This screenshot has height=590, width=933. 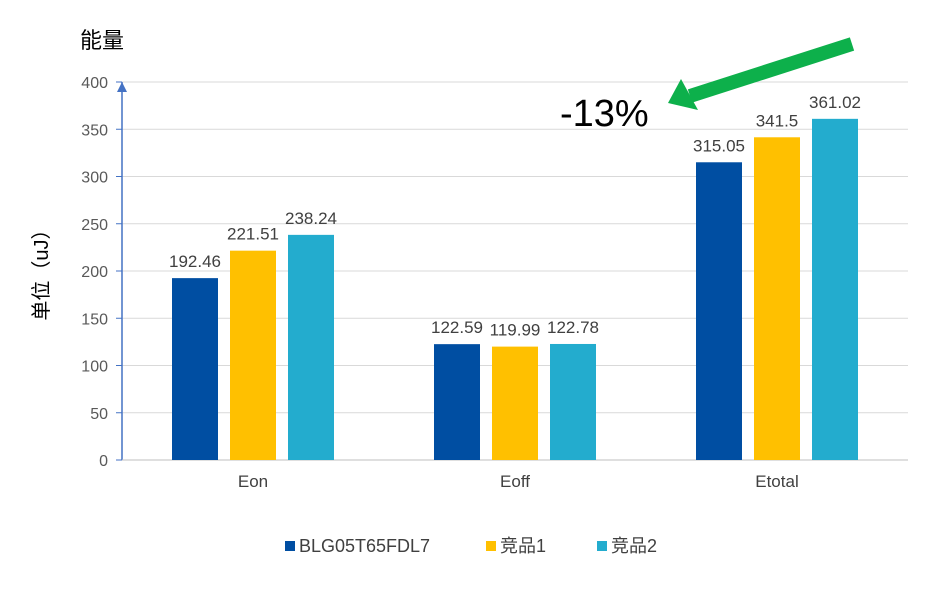 What do you see at coordinates (835, 102) in the screenshot?
I see `data-label: 361.02` at bounding box center [835, 102].